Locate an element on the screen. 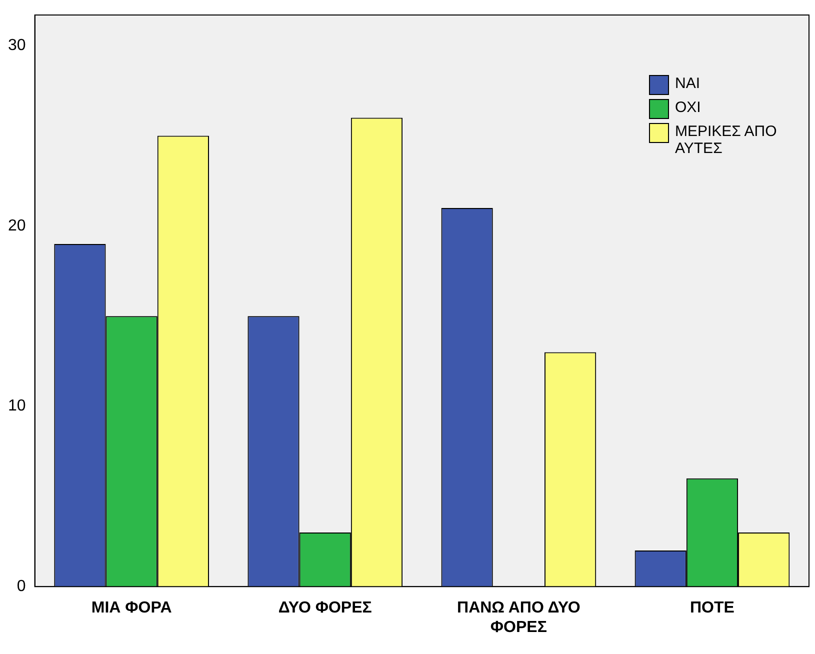  y-tick-label: 10 is located at coordinates (17, 406).